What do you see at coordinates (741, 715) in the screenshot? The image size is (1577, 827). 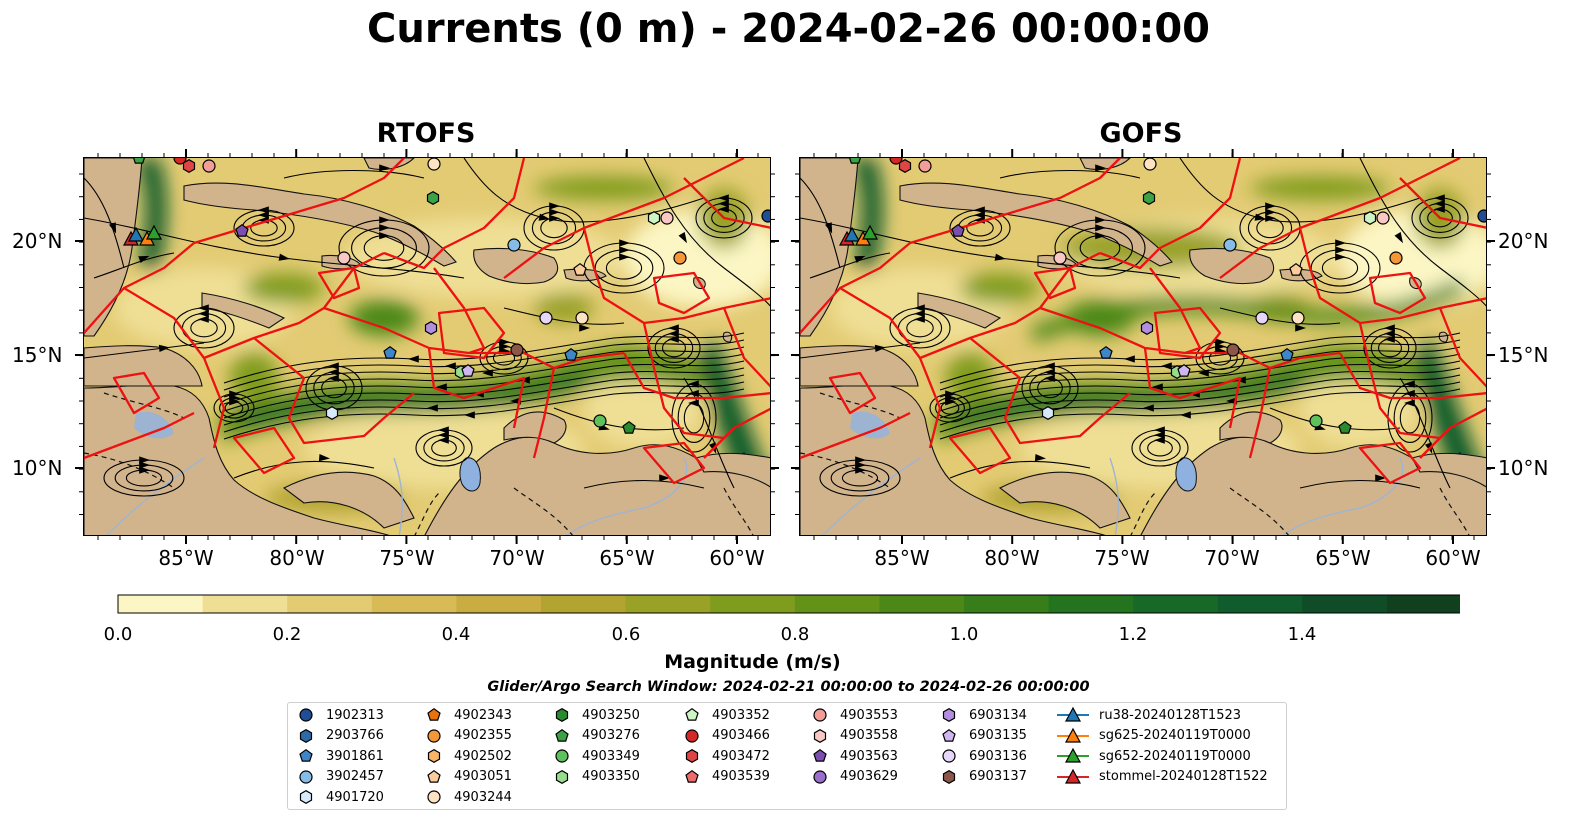 I see `legend-label: 4903352` at bounding box center [741, 715].